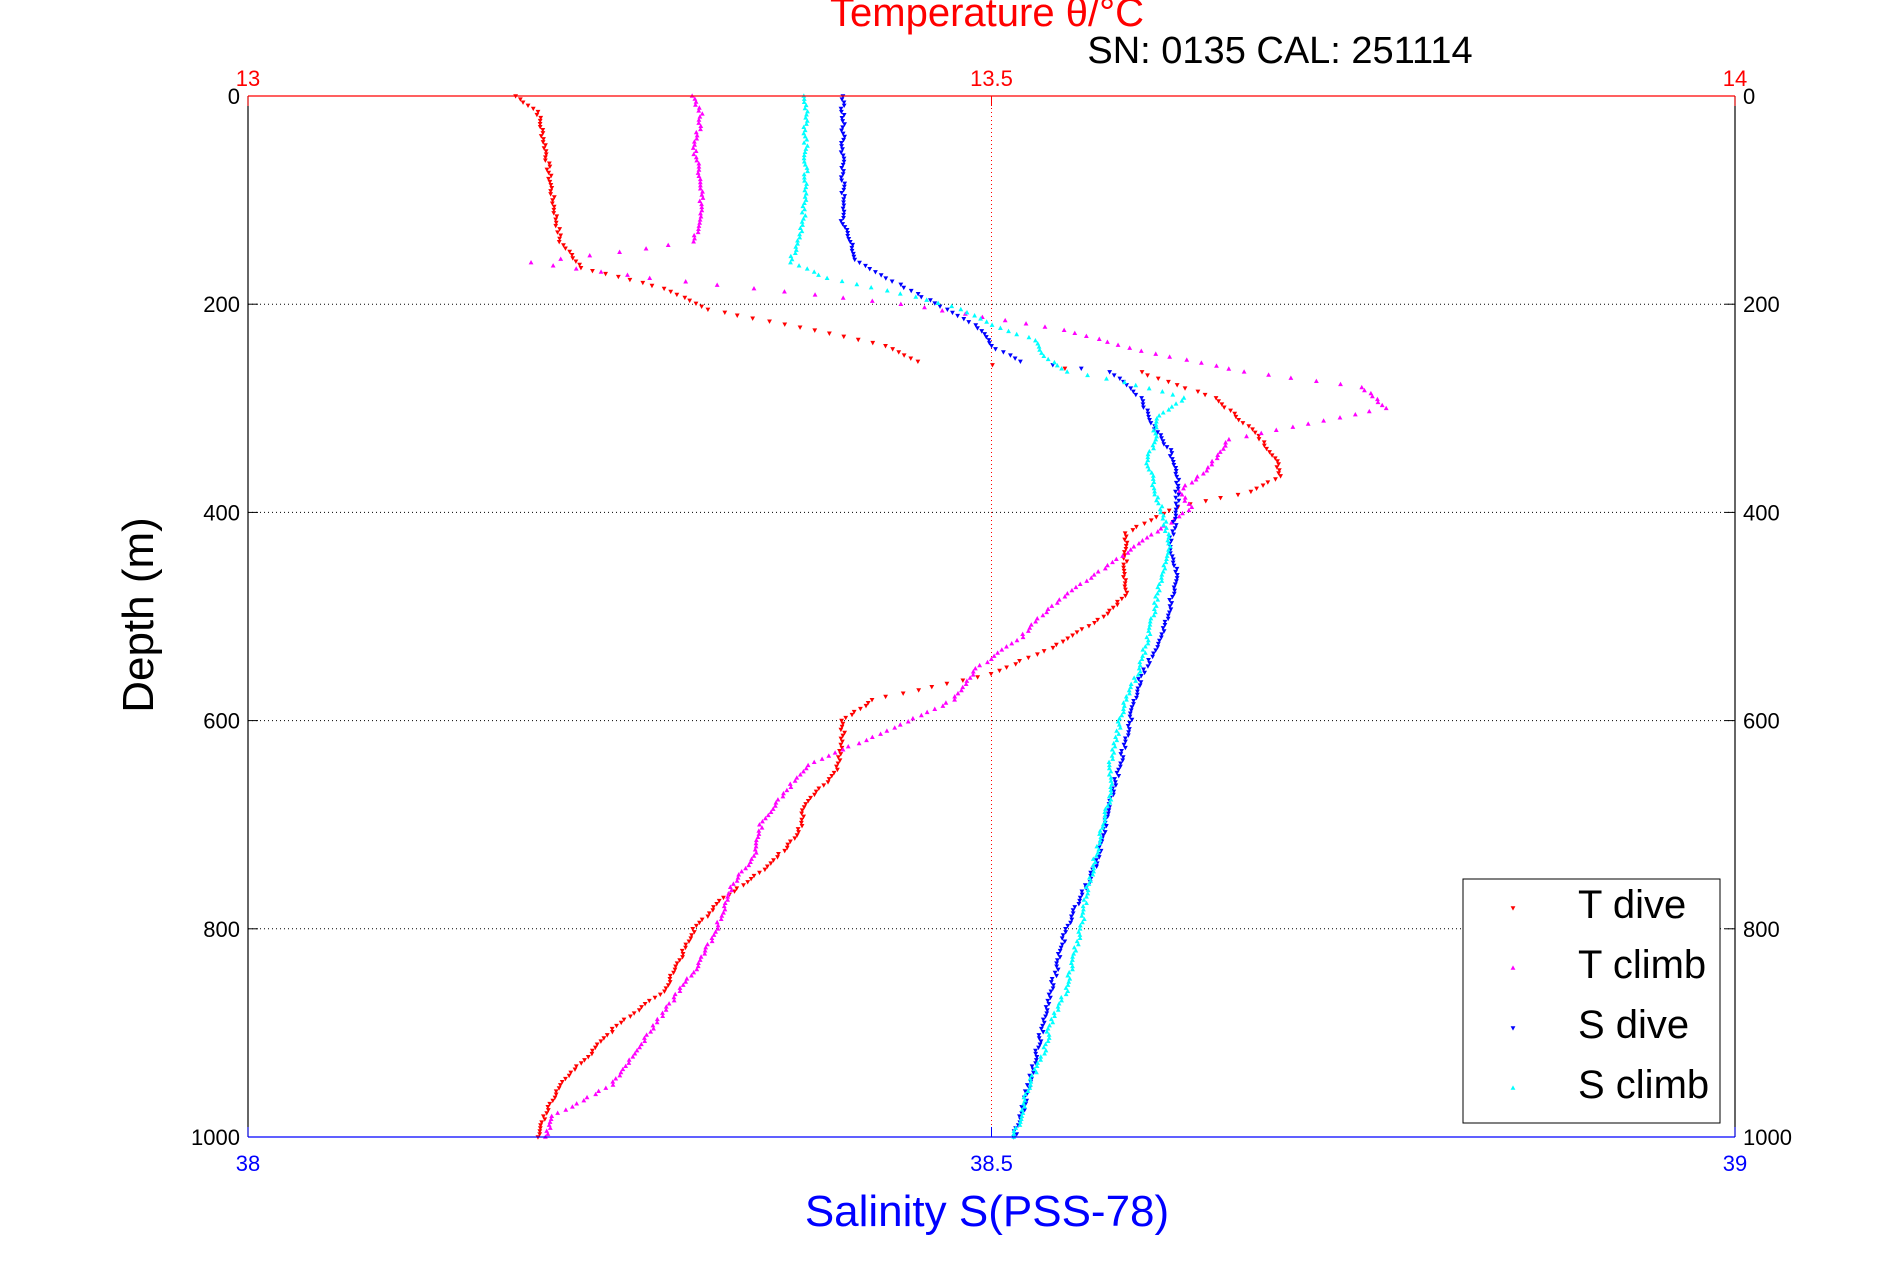 The image size is (1891, 1262). Describe the element at coordinates (1761, 721) in the screenshot. I see `y-tick-label-right: 600` at that location.